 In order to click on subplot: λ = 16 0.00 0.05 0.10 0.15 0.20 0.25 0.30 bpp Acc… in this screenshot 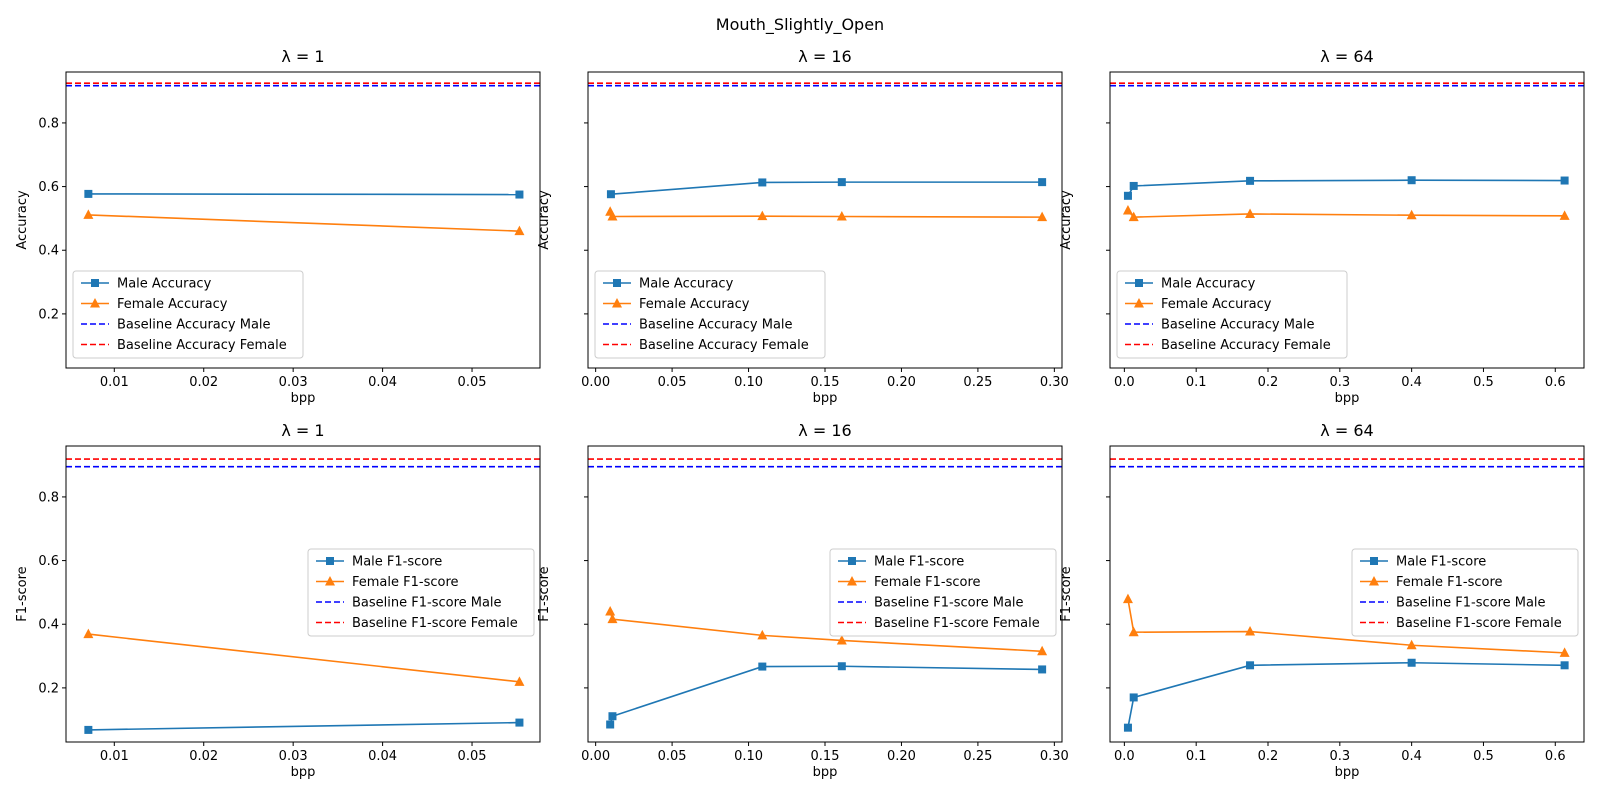, I will do `click(803, 226)`.